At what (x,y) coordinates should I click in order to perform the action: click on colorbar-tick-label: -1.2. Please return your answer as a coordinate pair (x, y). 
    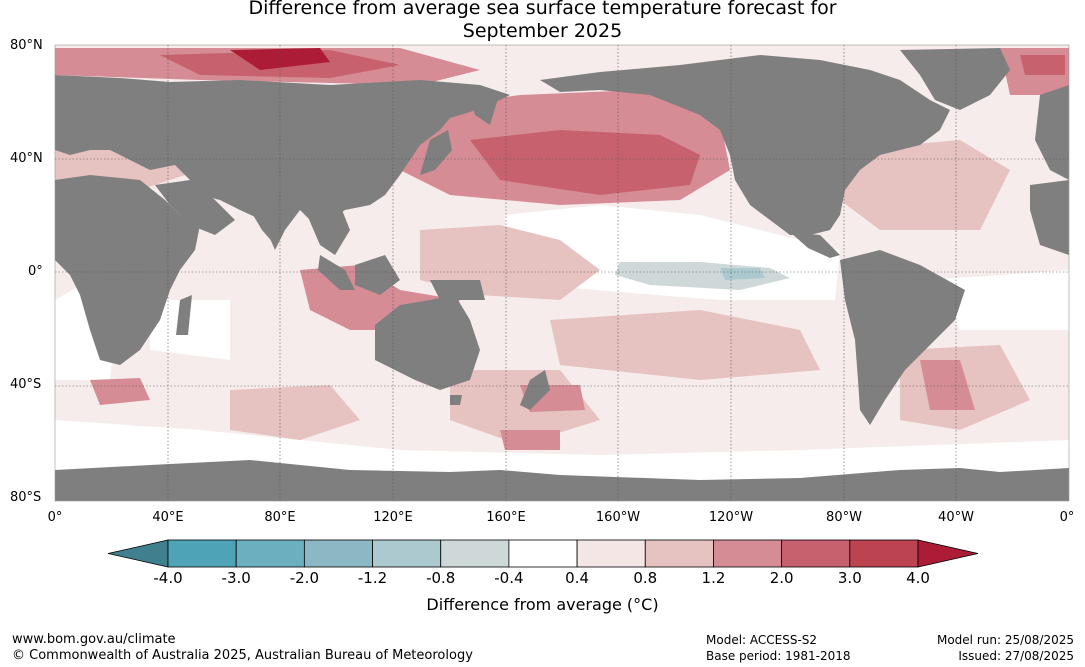
    Looking at the image, I should click on (372, 578).